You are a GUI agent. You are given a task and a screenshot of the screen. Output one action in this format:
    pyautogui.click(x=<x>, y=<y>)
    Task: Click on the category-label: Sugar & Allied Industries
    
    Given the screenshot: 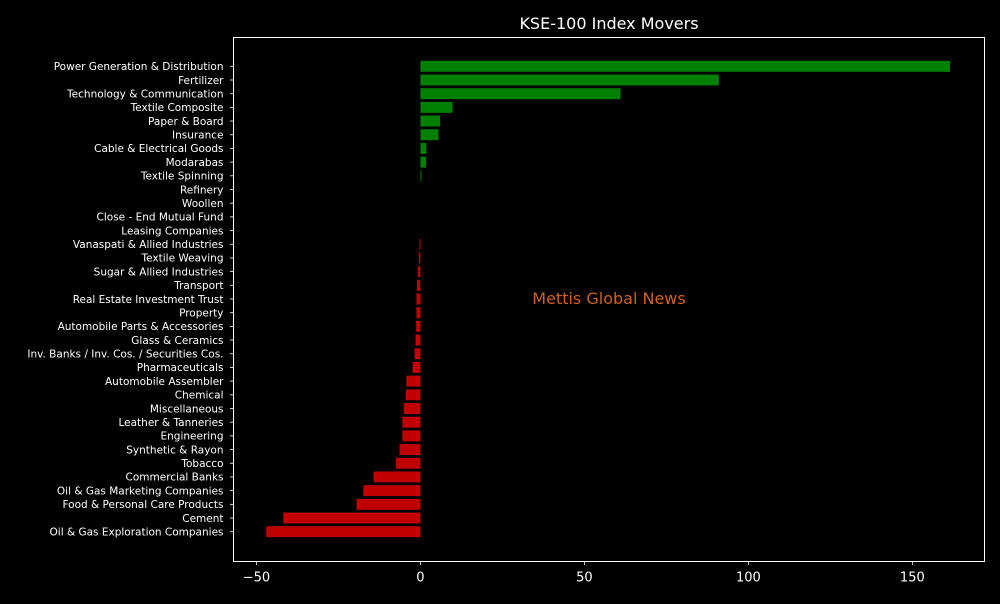 What is the action you would take?
    pyautogui.click(x=159, y=272)
    